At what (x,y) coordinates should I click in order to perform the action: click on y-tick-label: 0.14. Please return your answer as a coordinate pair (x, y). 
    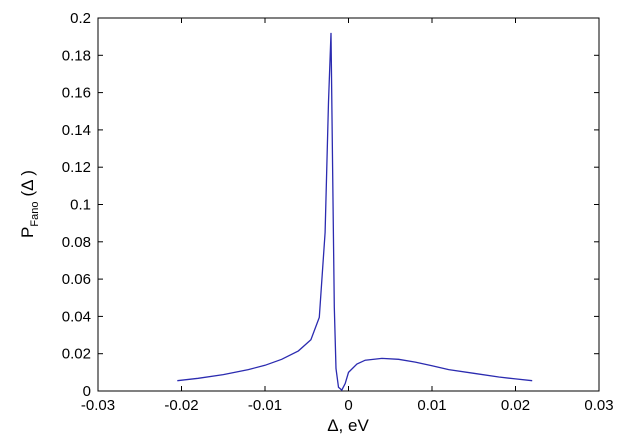
    Looking at the image, I should click on (76, 130).